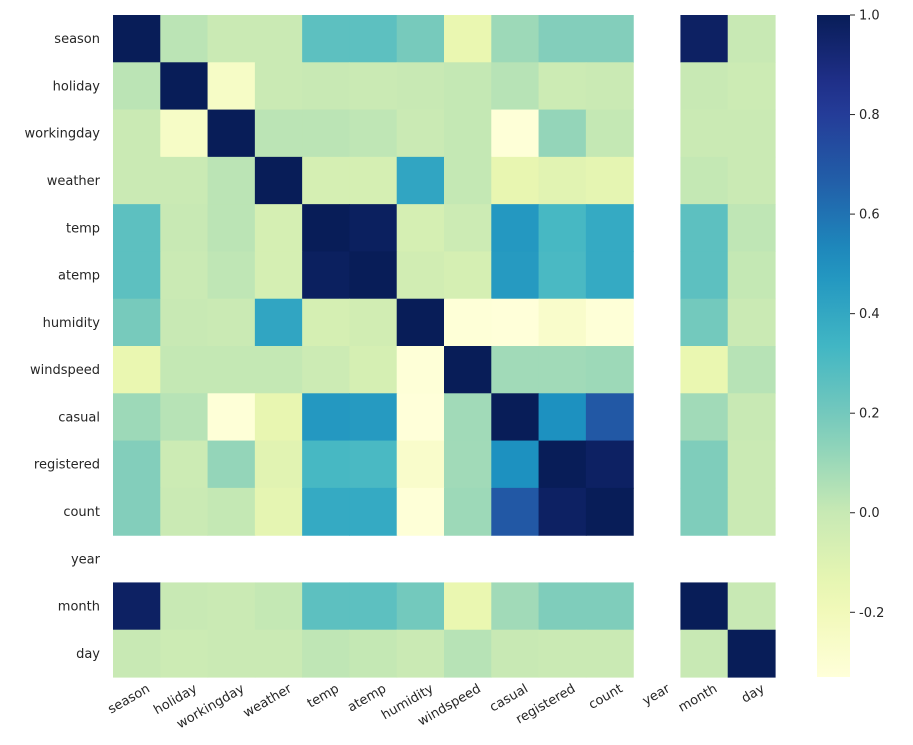 Image resolution: width=913 pixels, height=745 pixels. What do you see at coordinates (468, 653) in the screenshot?
I see `heatmap-cell-day-windspeed` at bounding box center [468, 653].